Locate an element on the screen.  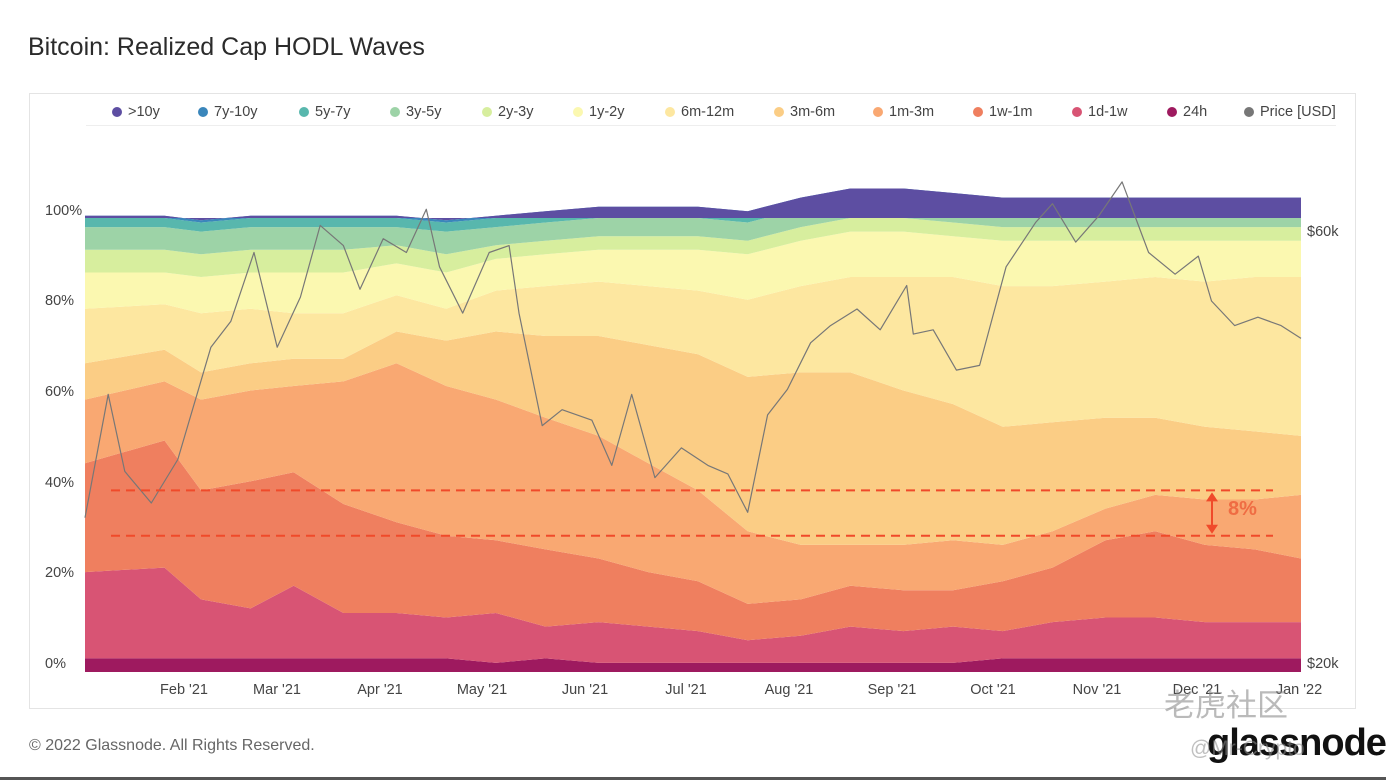
legend-dot-1y-2y is located at coordinates (578, 112).